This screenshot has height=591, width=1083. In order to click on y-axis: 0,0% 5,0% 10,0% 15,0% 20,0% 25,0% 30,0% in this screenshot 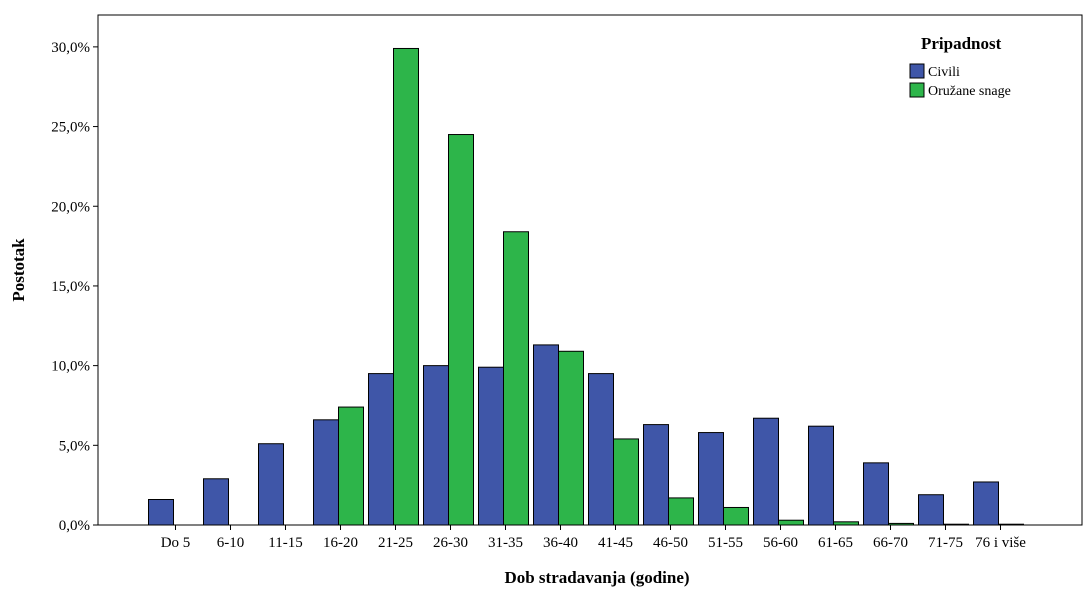, I will do `click(74, 287)`.